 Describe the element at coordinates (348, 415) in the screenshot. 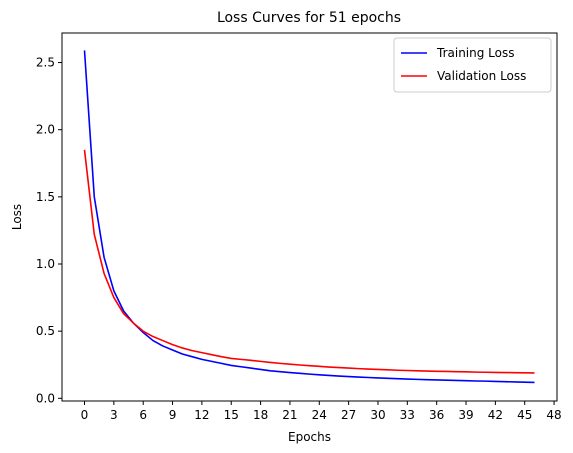

I see `x-tick-label: 27` at that location.